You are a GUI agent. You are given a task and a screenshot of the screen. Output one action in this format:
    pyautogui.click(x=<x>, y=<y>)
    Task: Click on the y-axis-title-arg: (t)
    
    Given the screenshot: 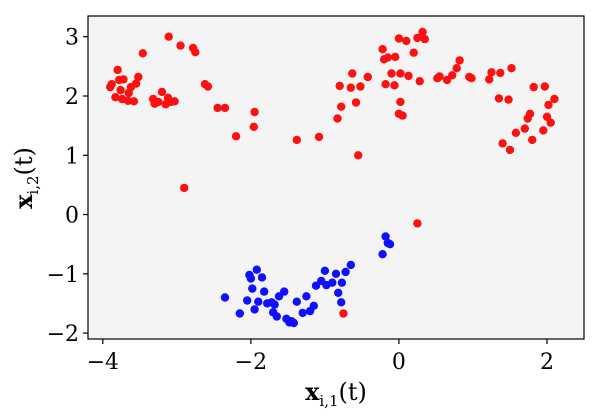 What is the action you would take?
    pyautogui.click(x=24, y=161)
    